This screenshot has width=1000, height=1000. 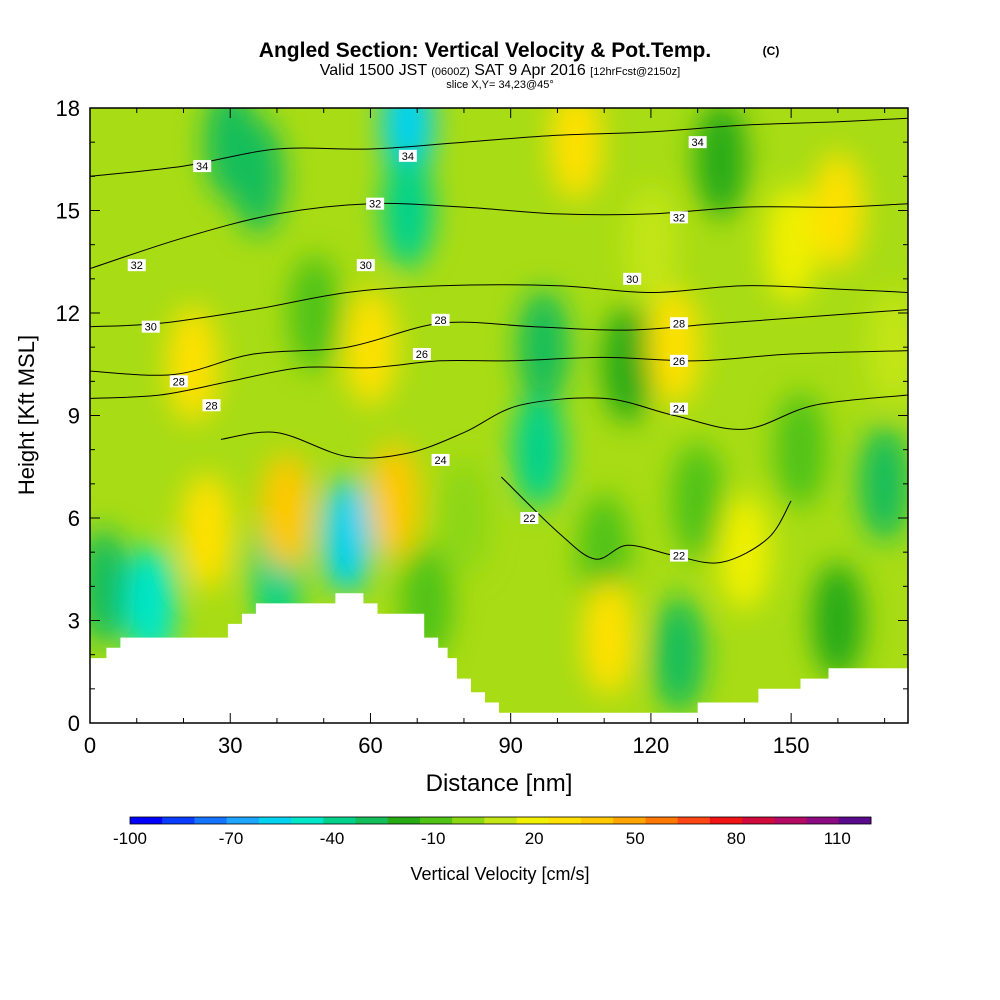 I want to click on y-tick-label: 9, so click(x=74, y=416).